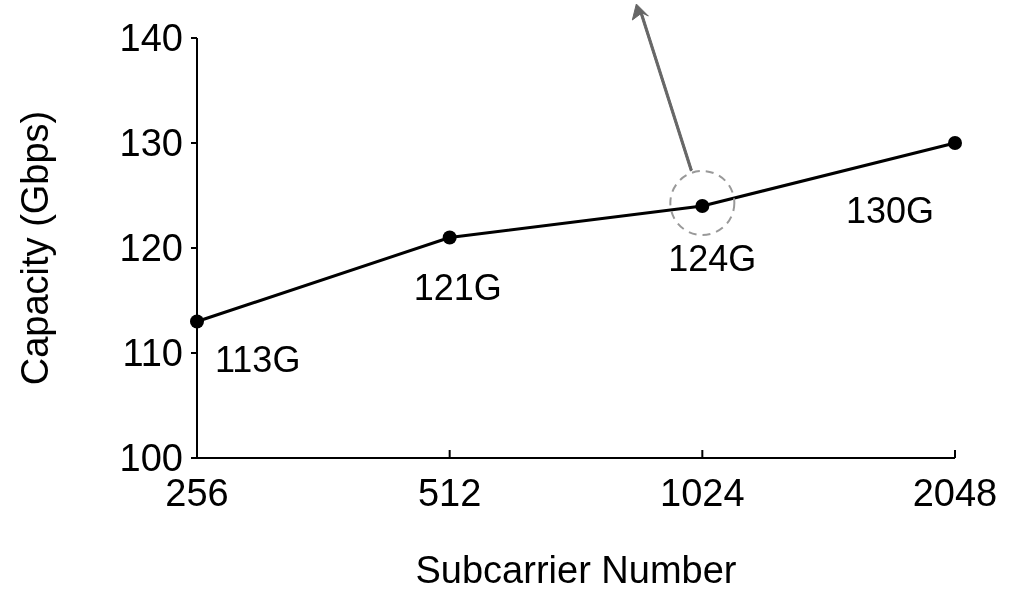 Image resolution: width=1011 pixels, height=595 pixels. What do you see at coordinates (151, 248) in the screenshot?
I see `y-tick-label: 120` at bounding box center [151, 248].